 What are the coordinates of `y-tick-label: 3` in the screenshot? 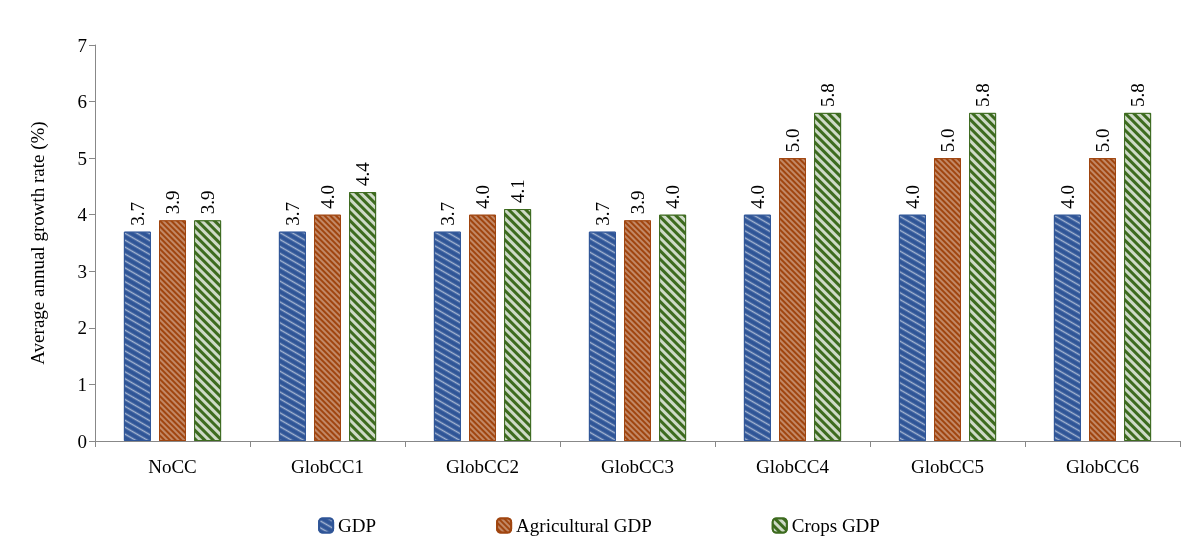 It's located at (82, 271).